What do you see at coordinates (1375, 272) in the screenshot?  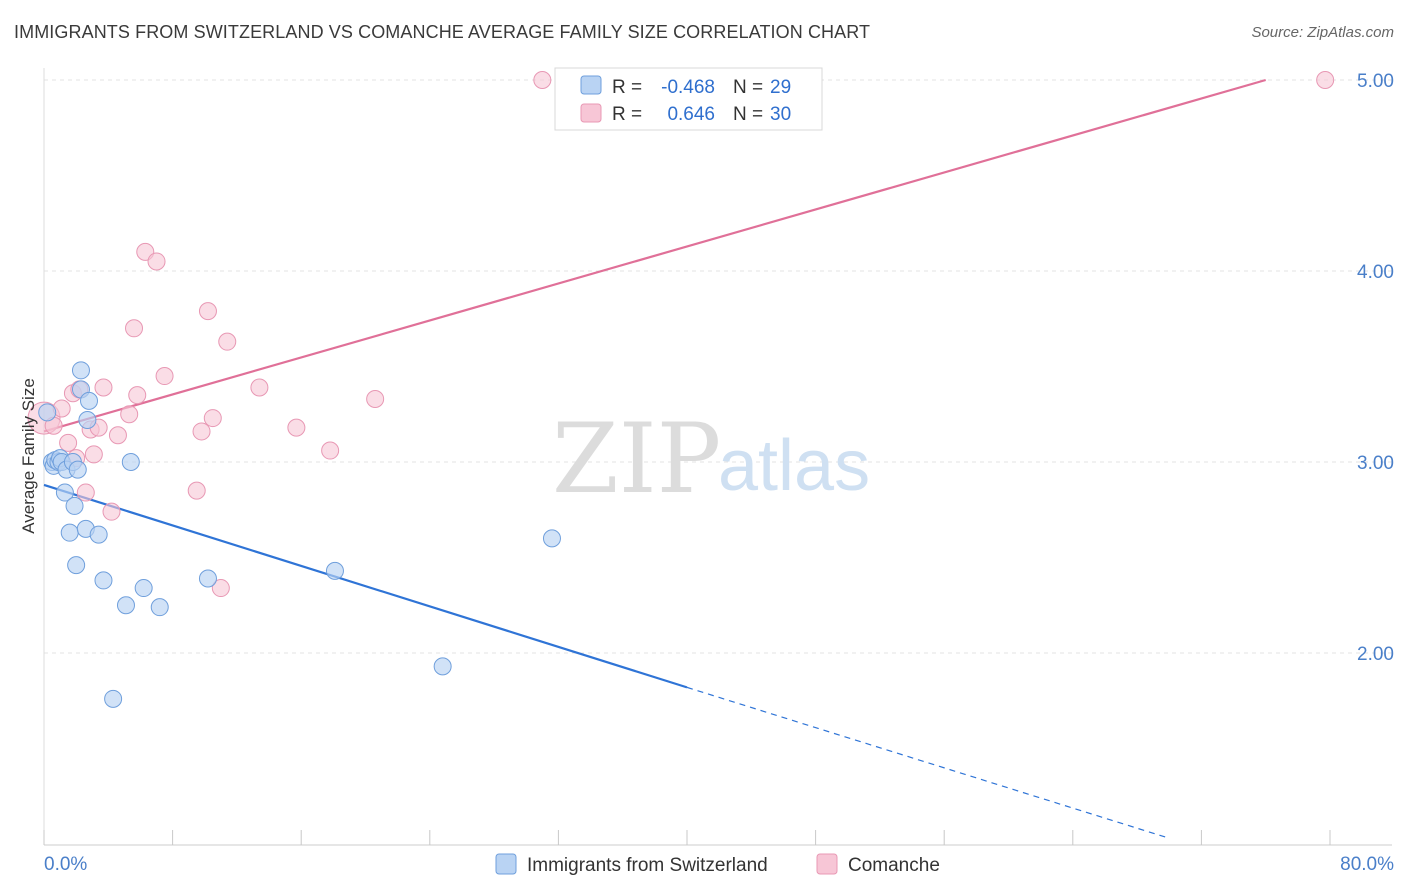 I see `y-tick-label: 4.00` at bounding box center [1375, 272].